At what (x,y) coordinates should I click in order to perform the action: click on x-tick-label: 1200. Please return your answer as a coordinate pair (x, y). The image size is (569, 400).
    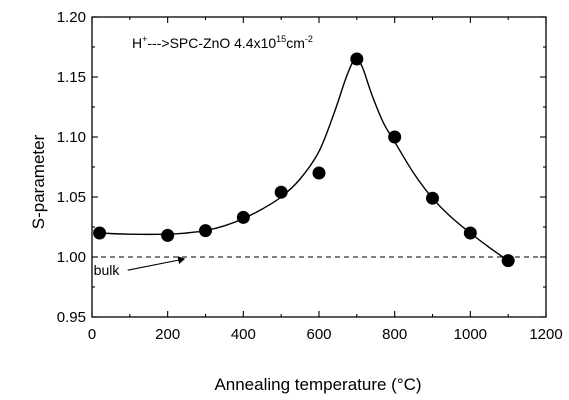
    Looking at the image, I should click on (545, 334).